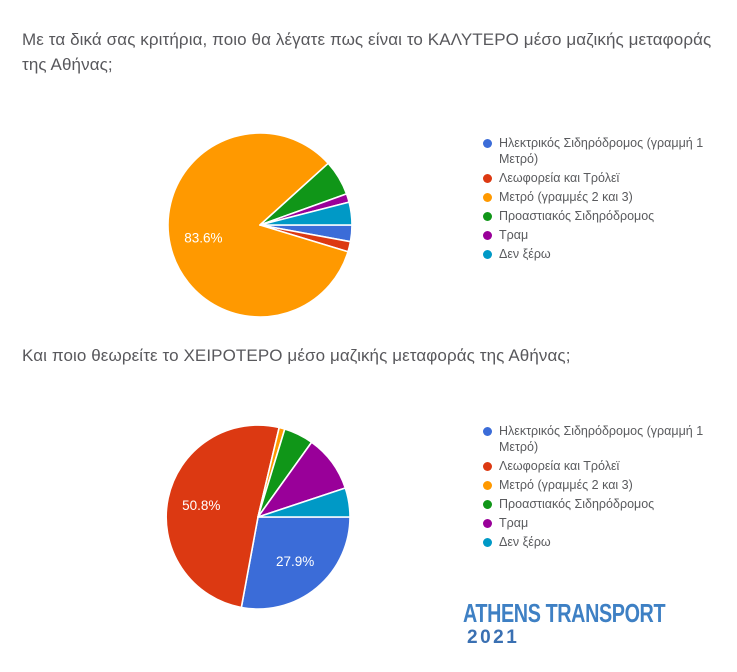 This screenshot has width=737, height=672. Describe the element at coordinates (203, 237) in the screenshot. I see `pie-data-label: 83.6%` at that location.